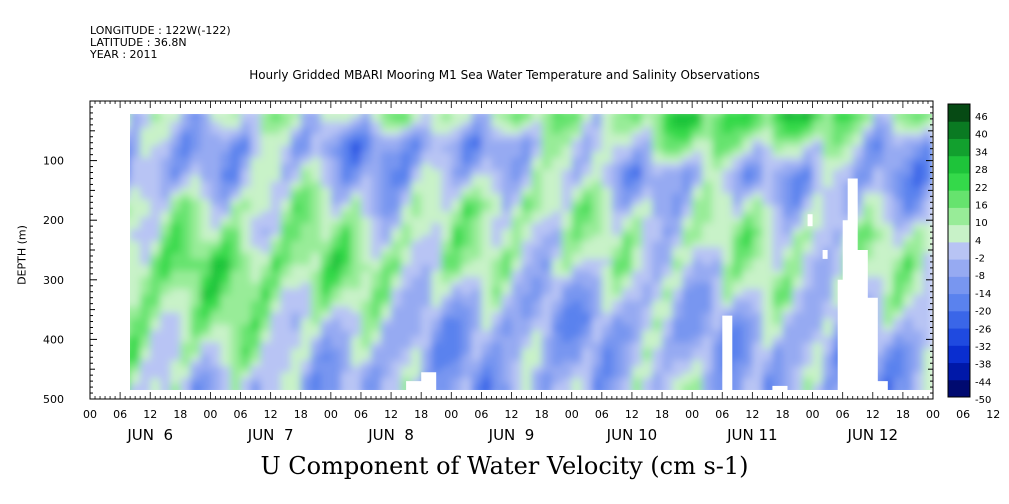  Describe the element at coordinates (981, 117) in the screenshot. I see `colorbar-label: 46` at that location.